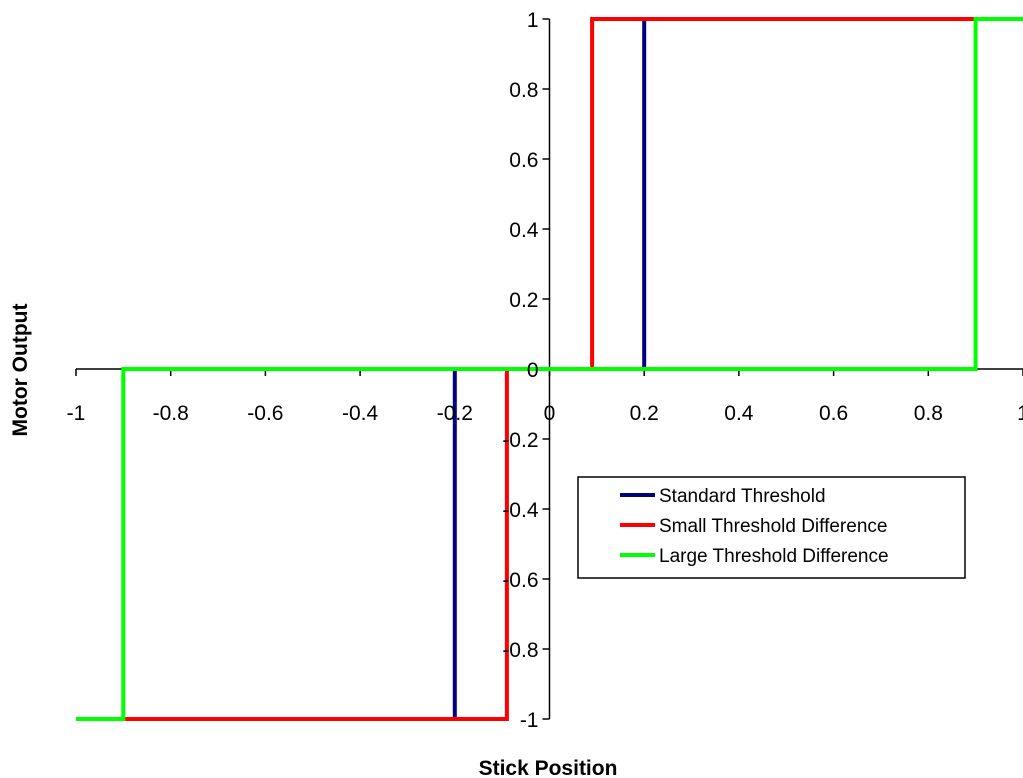 This screenshot has width=1023, height=778. Describe the element at coordinates (360, 413) in the screenshot. I see `x-tick-label: -0.4` at that location.